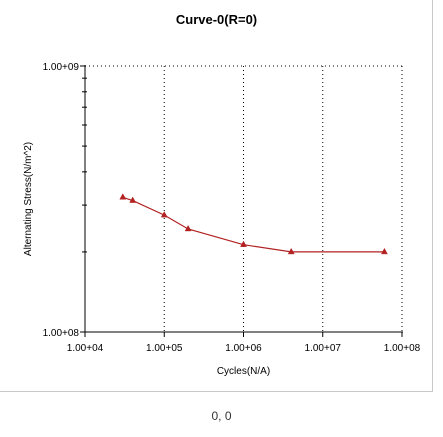 The image size is (443, 437). What do you see at coordinates (85, 348) in the screenshot?
I see `x-tick-label-0: 1.00+04` at bounding box center [85, 348].